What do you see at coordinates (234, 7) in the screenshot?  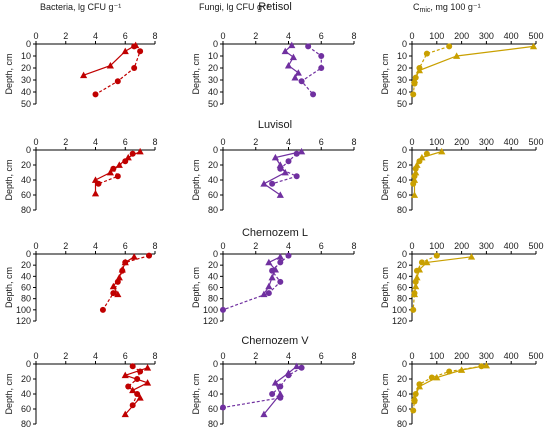 I see `fungi-header: Fungi, lg CFU g⁻¹` at bounding box center [234, 7].